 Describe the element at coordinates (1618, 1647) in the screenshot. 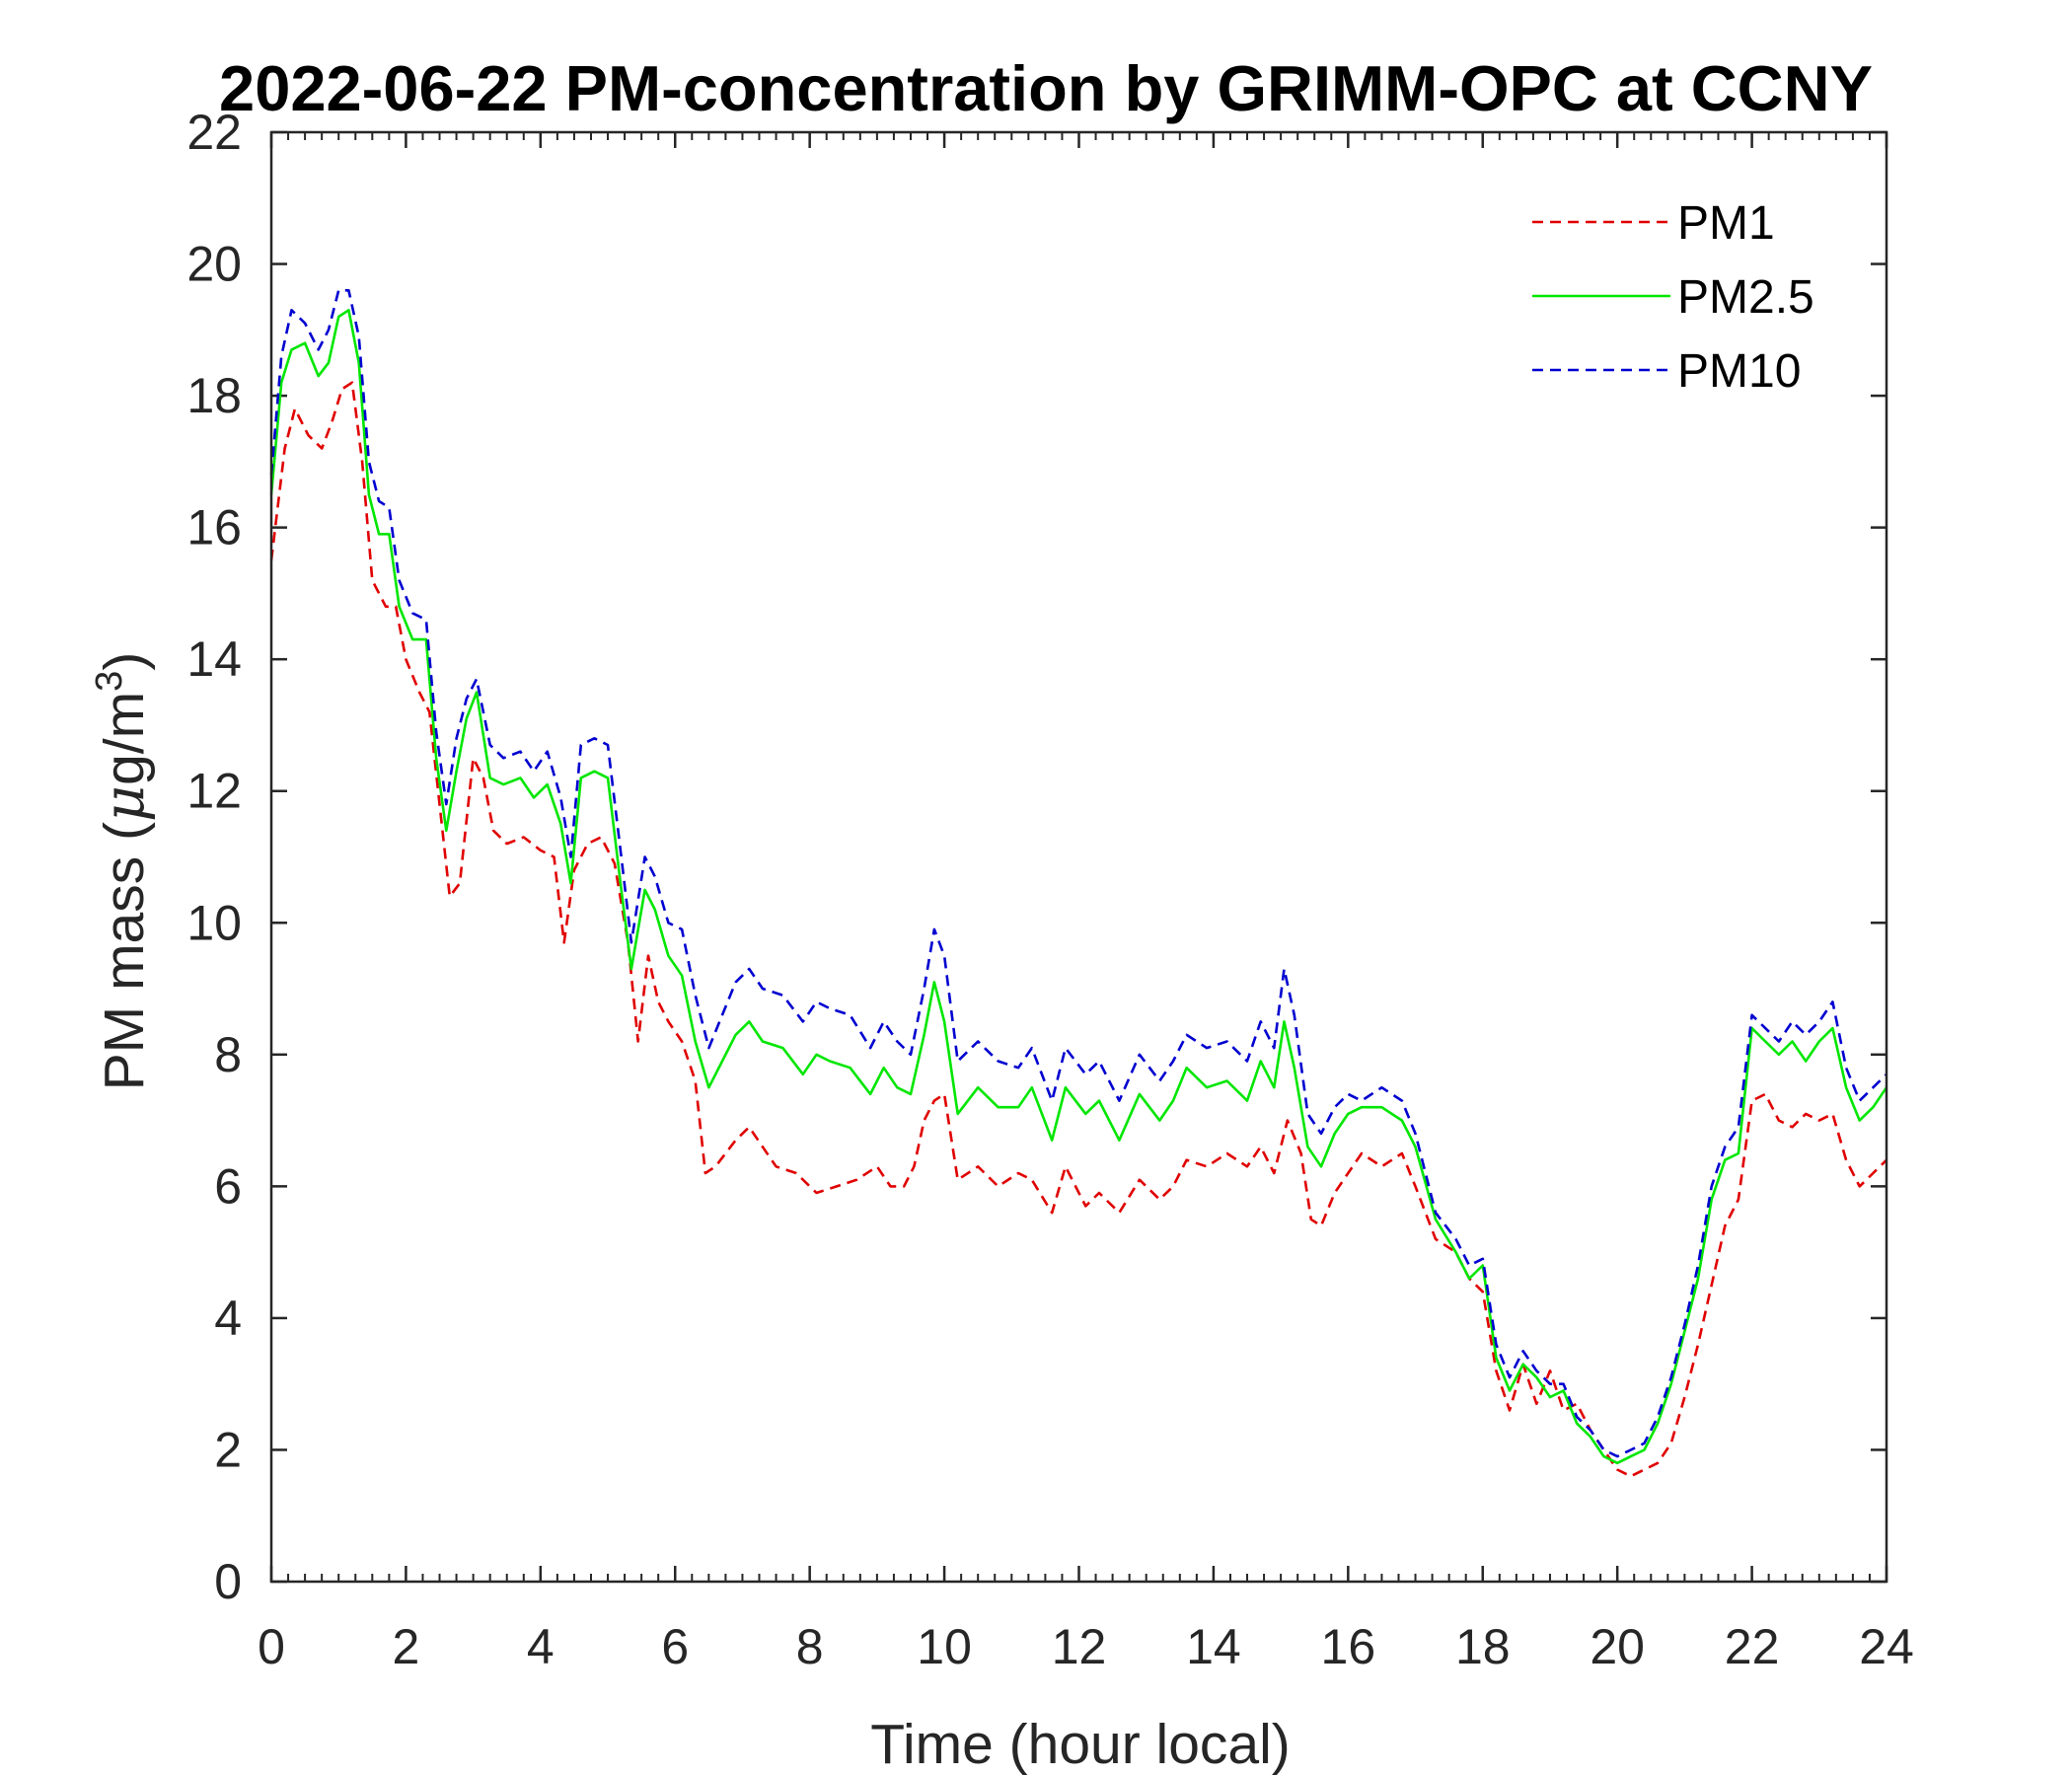

I see `x-tick-label: 20` at that location.